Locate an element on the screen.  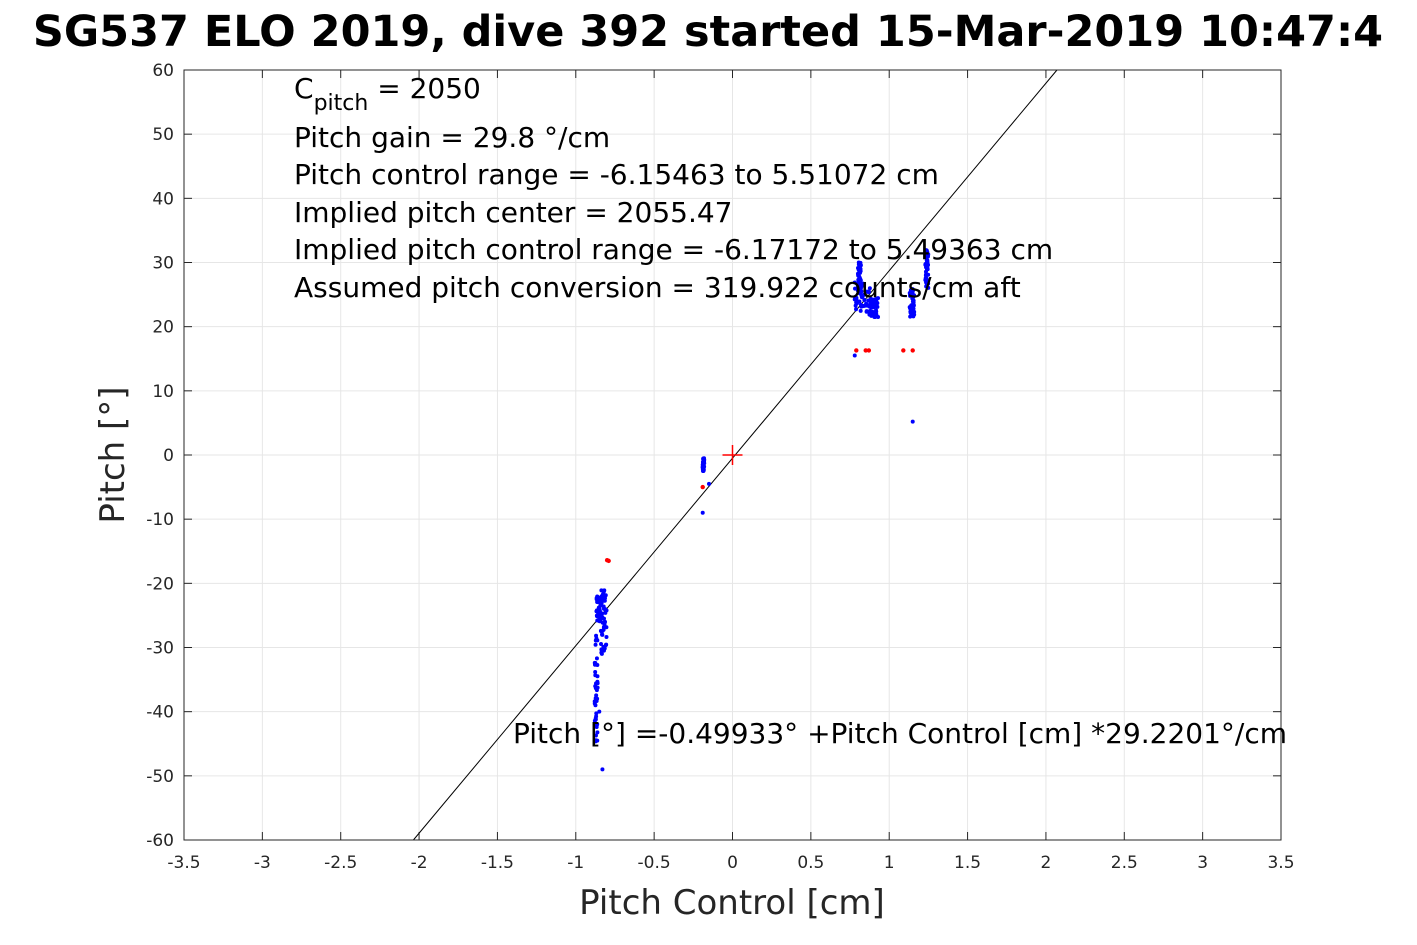
x-tick-label: -0.5 is located at coordinates (654, 863).